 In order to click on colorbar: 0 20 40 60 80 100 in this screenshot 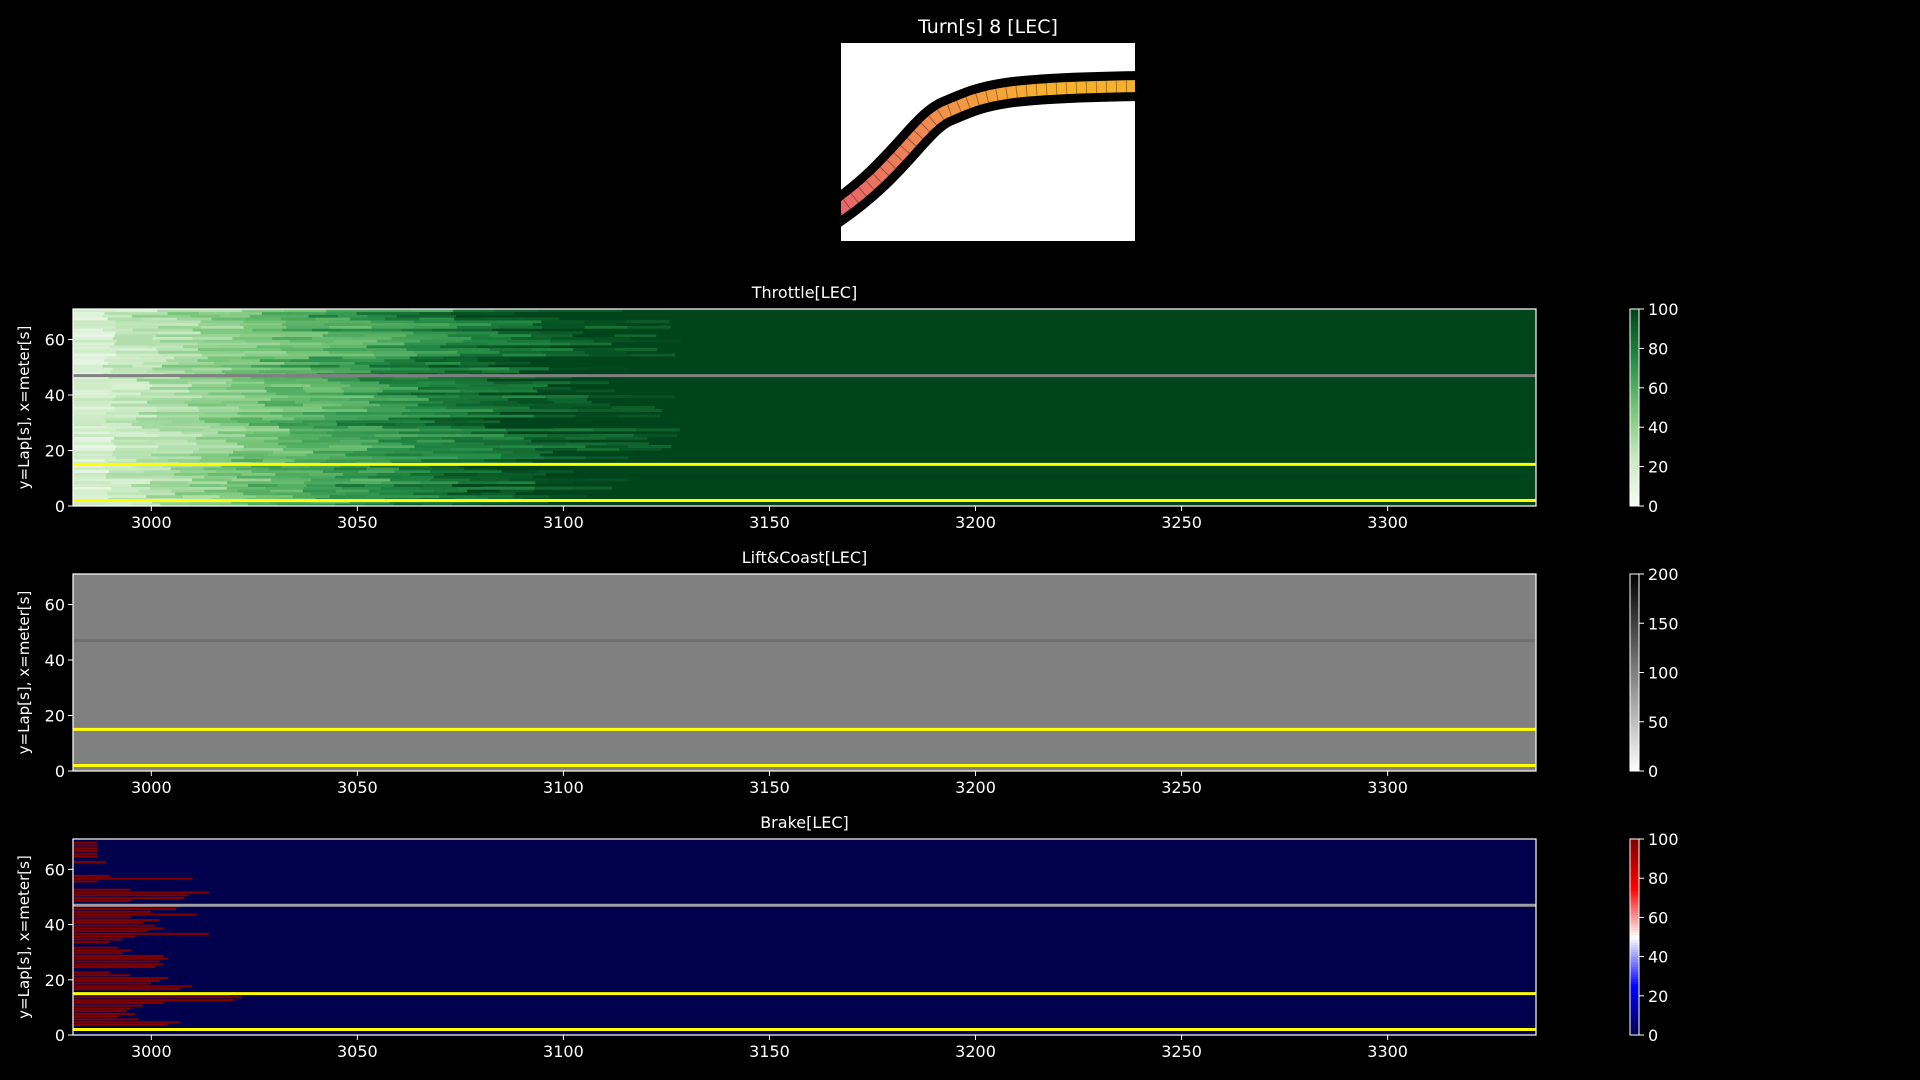, I will do `click(1654, 408)`.